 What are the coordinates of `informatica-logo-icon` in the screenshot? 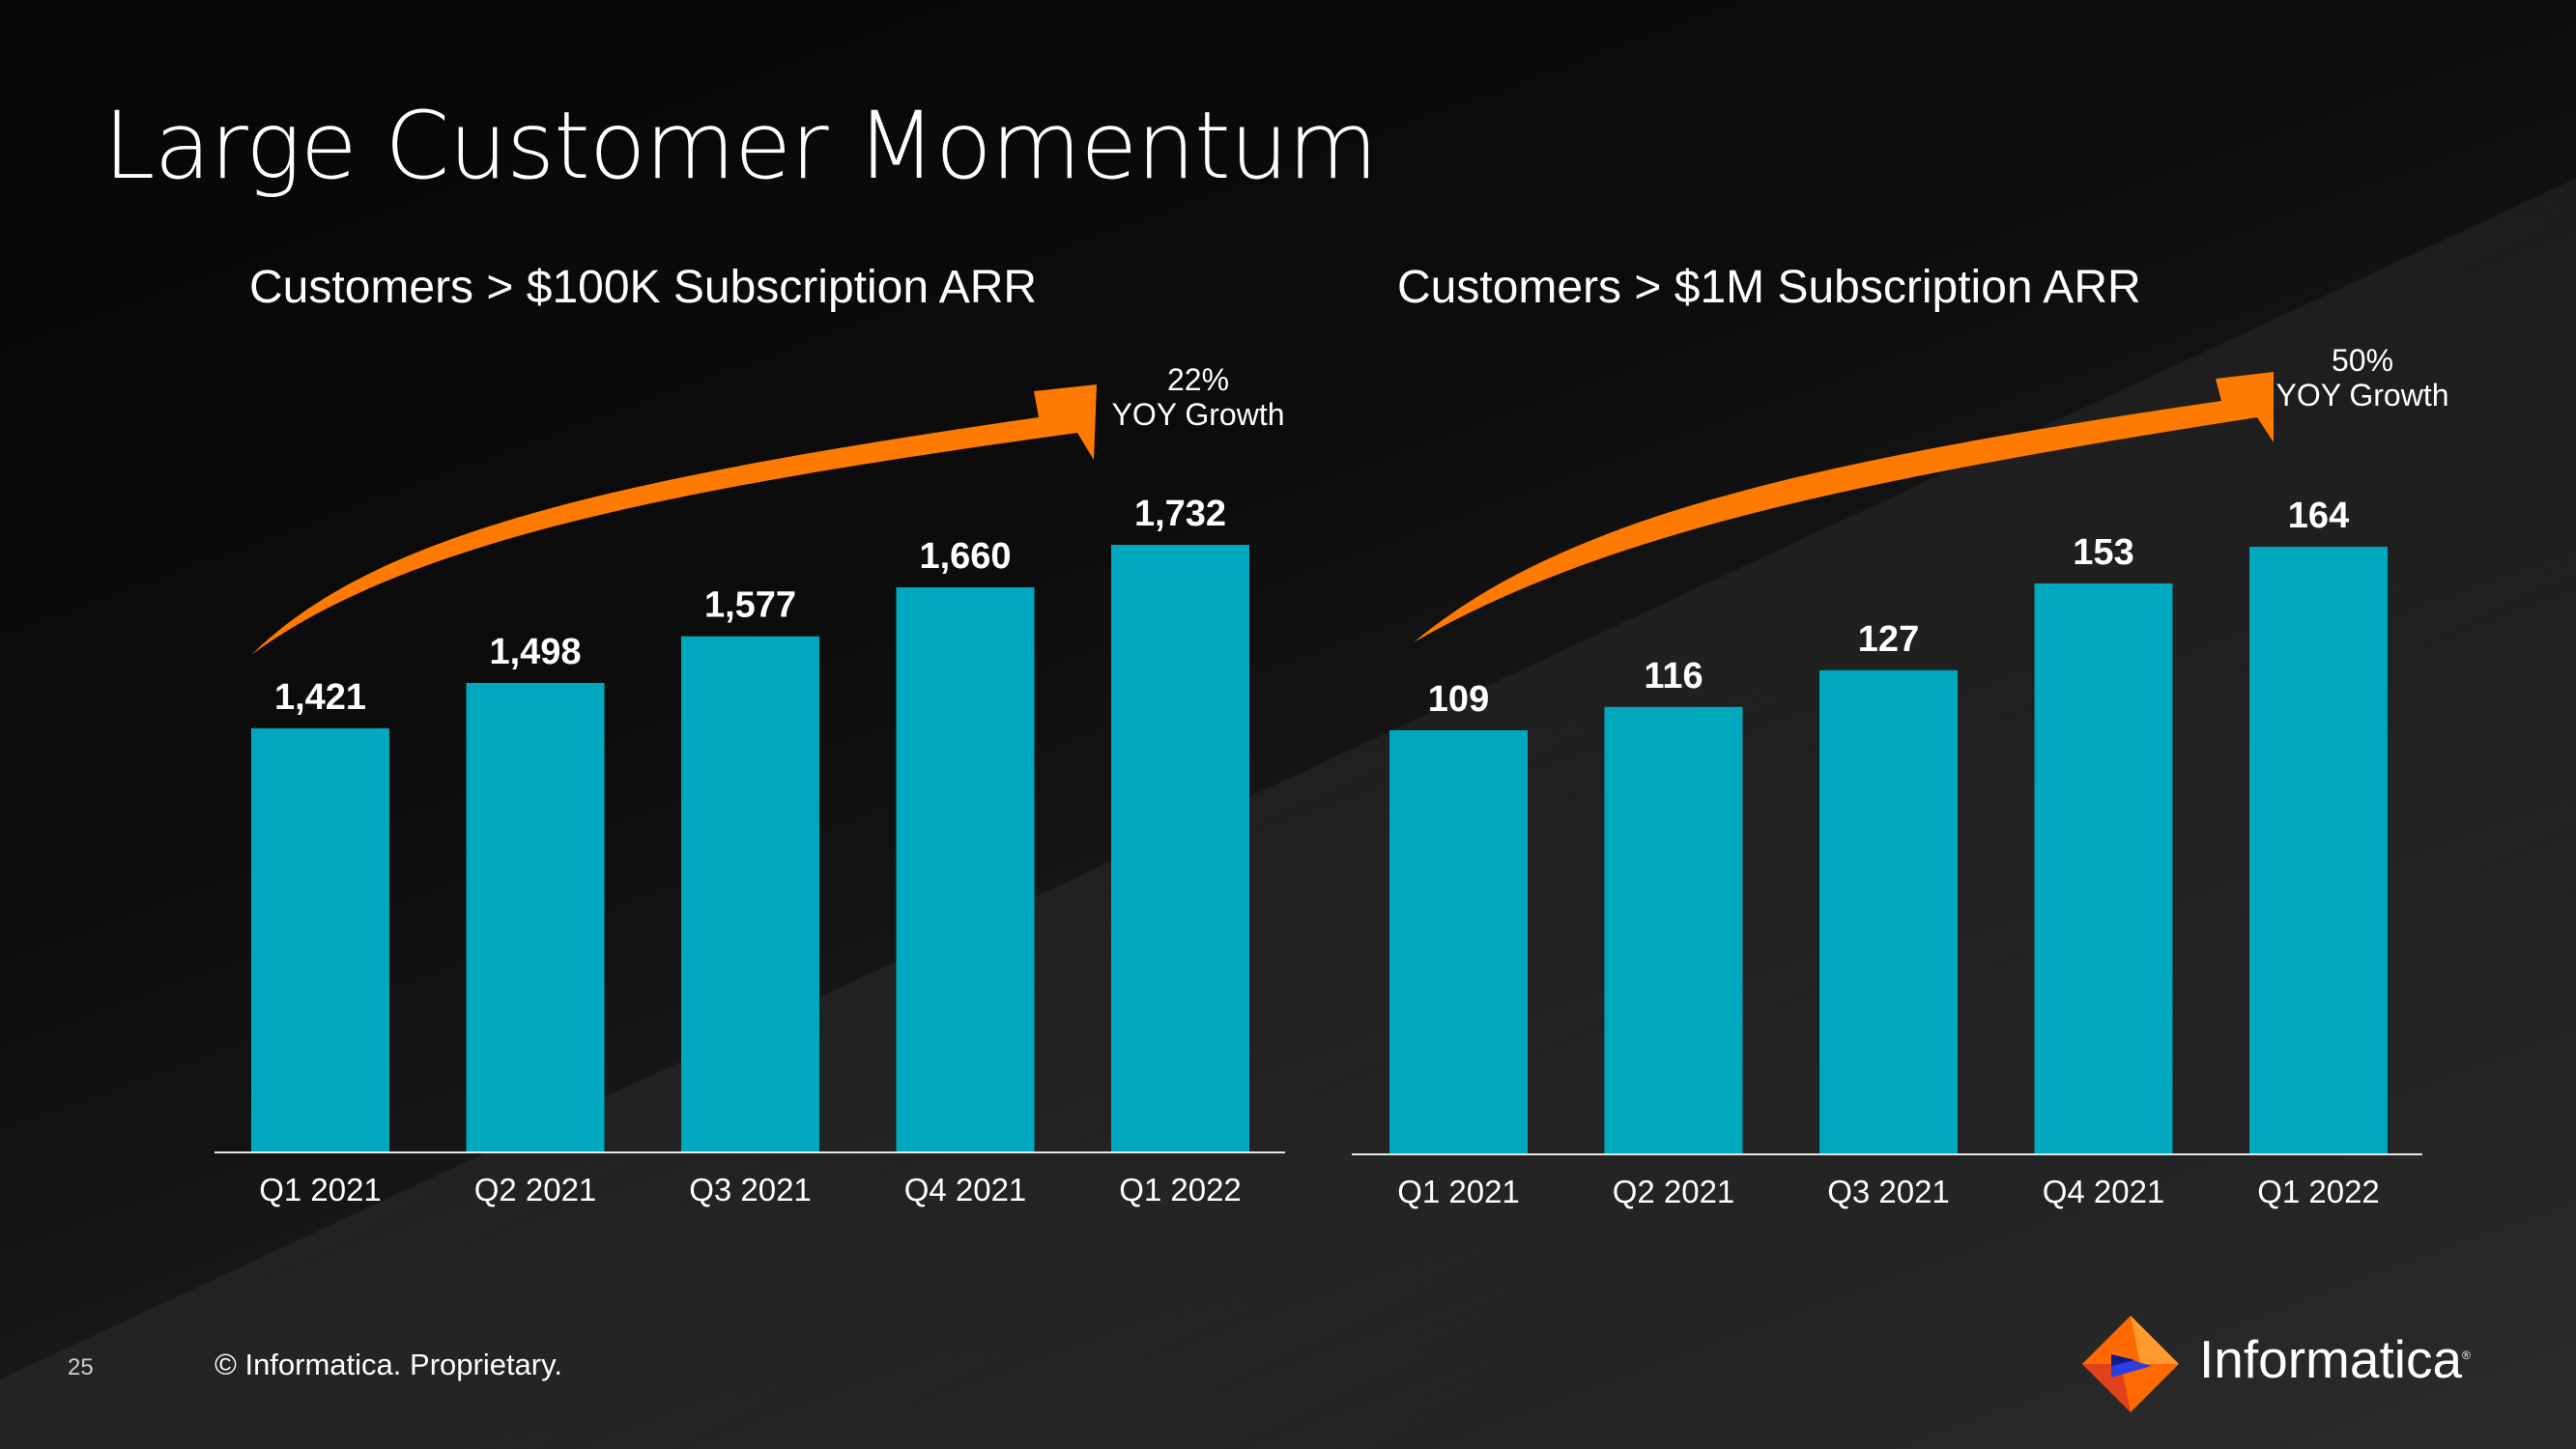 It's located at (2131, 1364).